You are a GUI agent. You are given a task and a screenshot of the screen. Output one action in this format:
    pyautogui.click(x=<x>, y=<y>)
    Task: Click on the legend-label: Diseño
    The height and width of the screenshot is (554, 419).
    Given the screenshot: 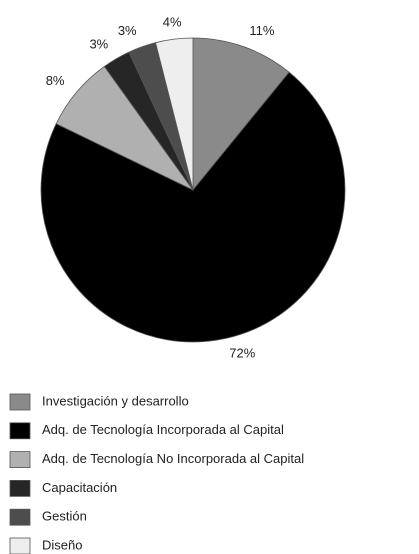 What is the action you would take?
    pyautogui.click(x=62, y=544)
    